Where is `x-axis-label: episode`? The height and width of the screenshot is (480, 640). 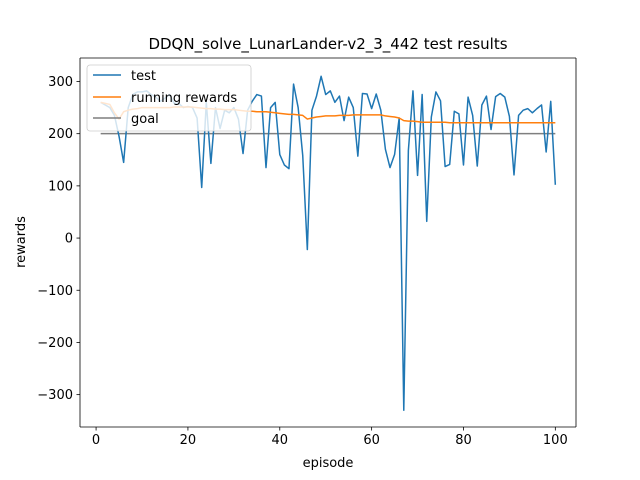
x-axis-label: episode is located at coordinates (328, 463).